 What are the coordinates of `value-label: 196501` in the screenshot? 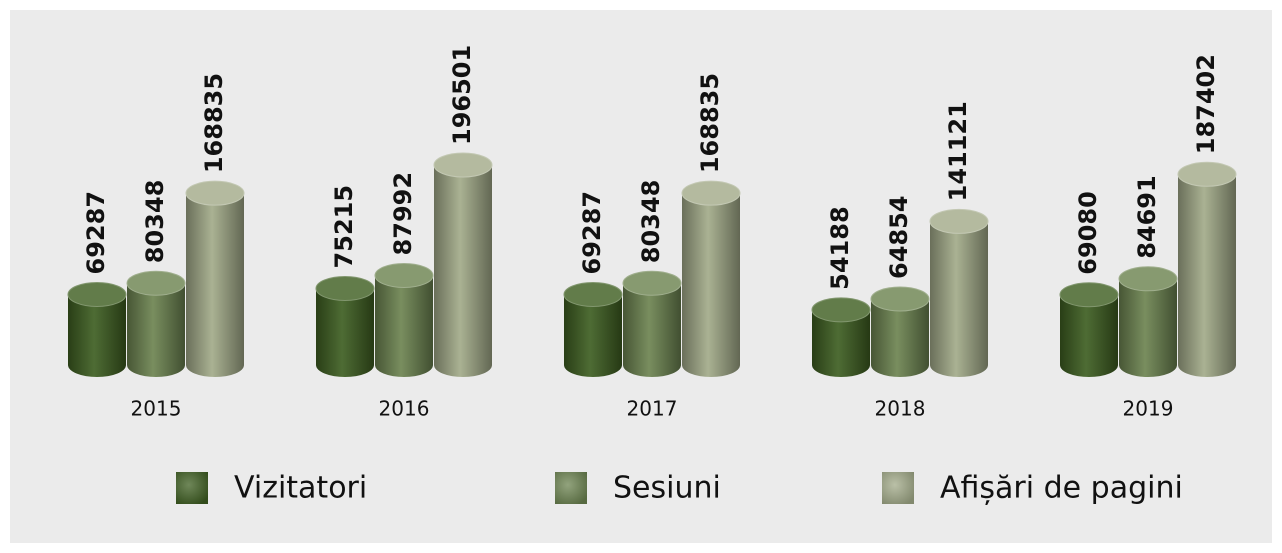 It's located at (462, 95).